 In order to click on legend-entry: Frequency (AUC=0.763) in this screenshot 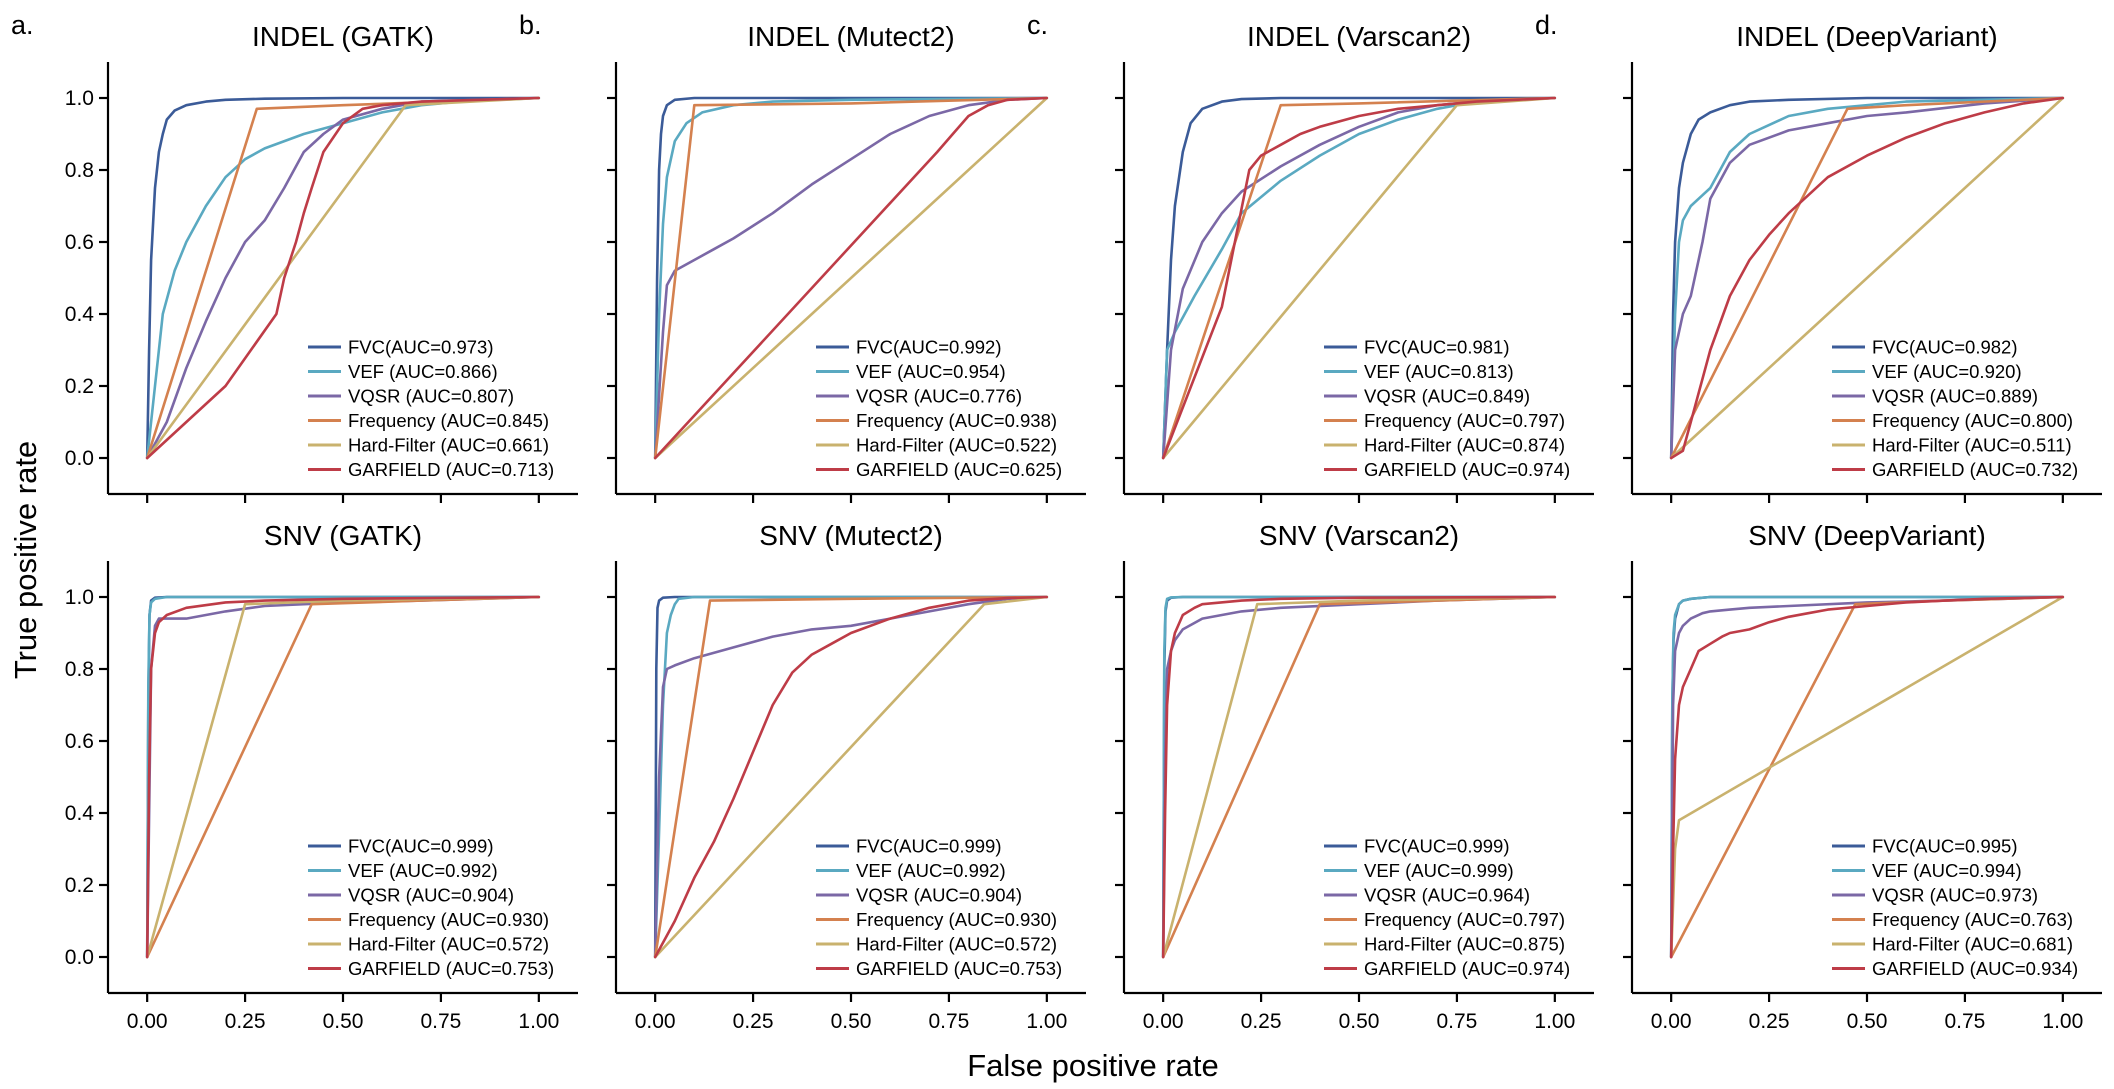, I will do `click(1972, 919)`.